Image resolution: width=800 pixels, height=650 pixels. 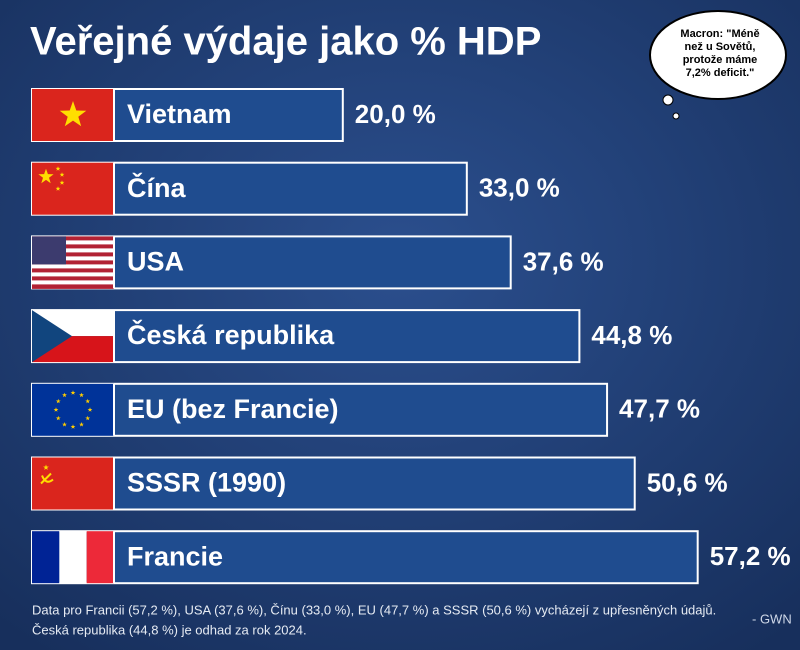 I want to click on chart-title: Veřejné výdaje jako % HDP, so click(x=285, y=42).